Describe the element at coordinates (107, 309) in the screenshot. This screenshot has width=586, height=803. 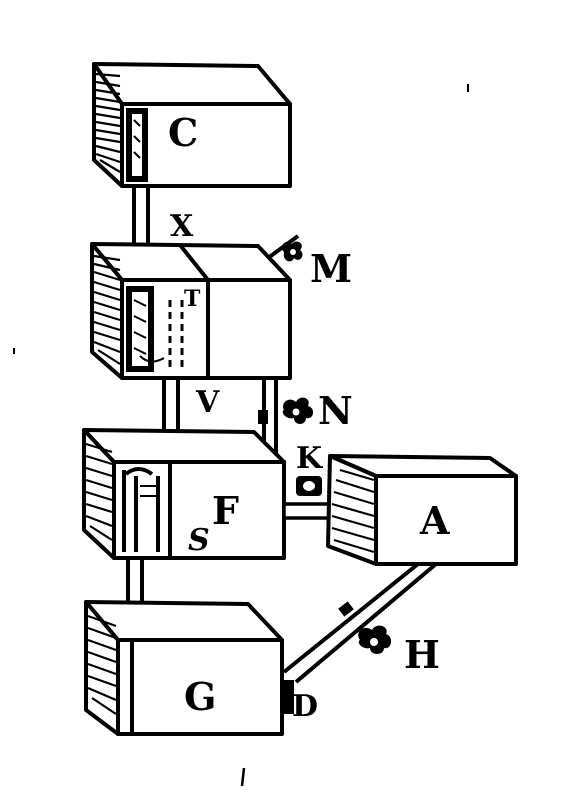
I see `hatch-t` at that location.